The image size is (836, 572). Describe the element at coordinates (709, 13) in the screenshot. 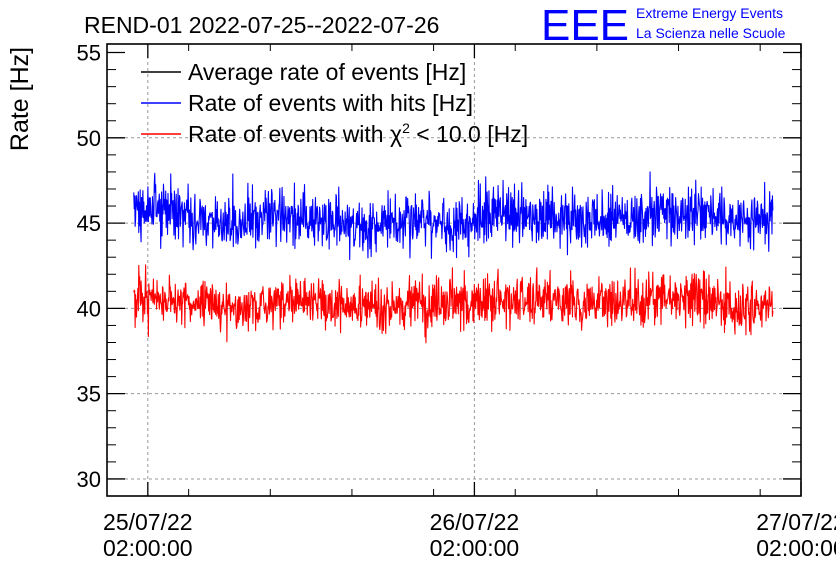

I see `eee-logo-line1: Extreme Energy Events` at that location.